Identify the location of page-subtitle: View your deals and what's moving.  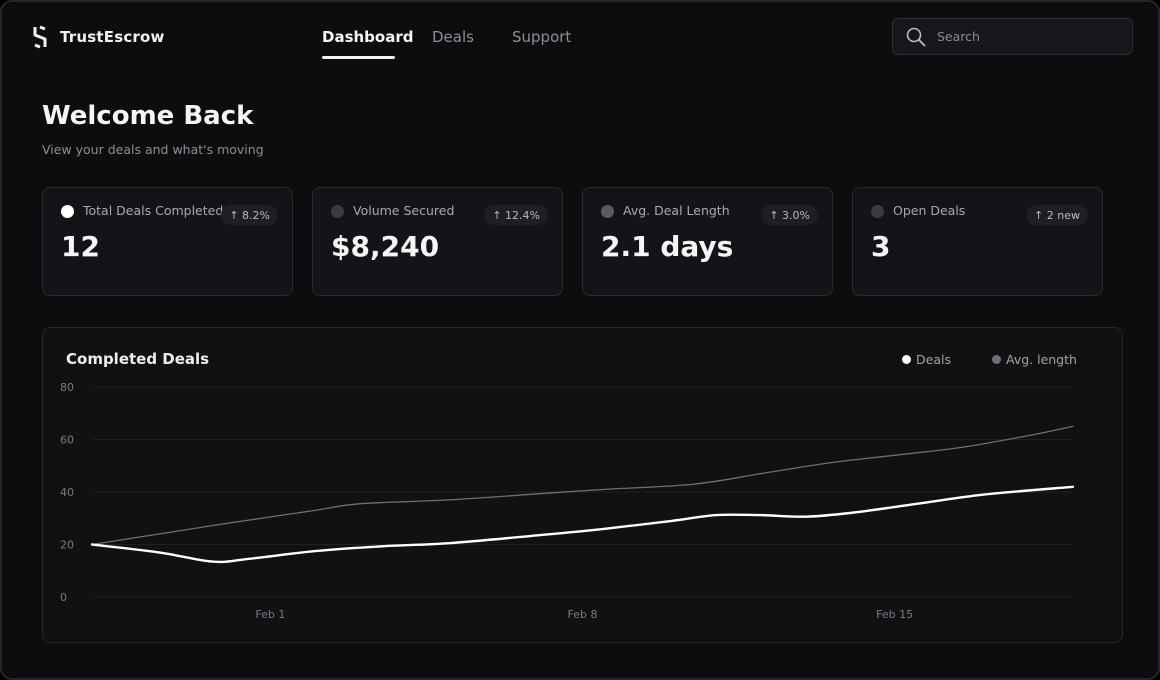
(153, 149).